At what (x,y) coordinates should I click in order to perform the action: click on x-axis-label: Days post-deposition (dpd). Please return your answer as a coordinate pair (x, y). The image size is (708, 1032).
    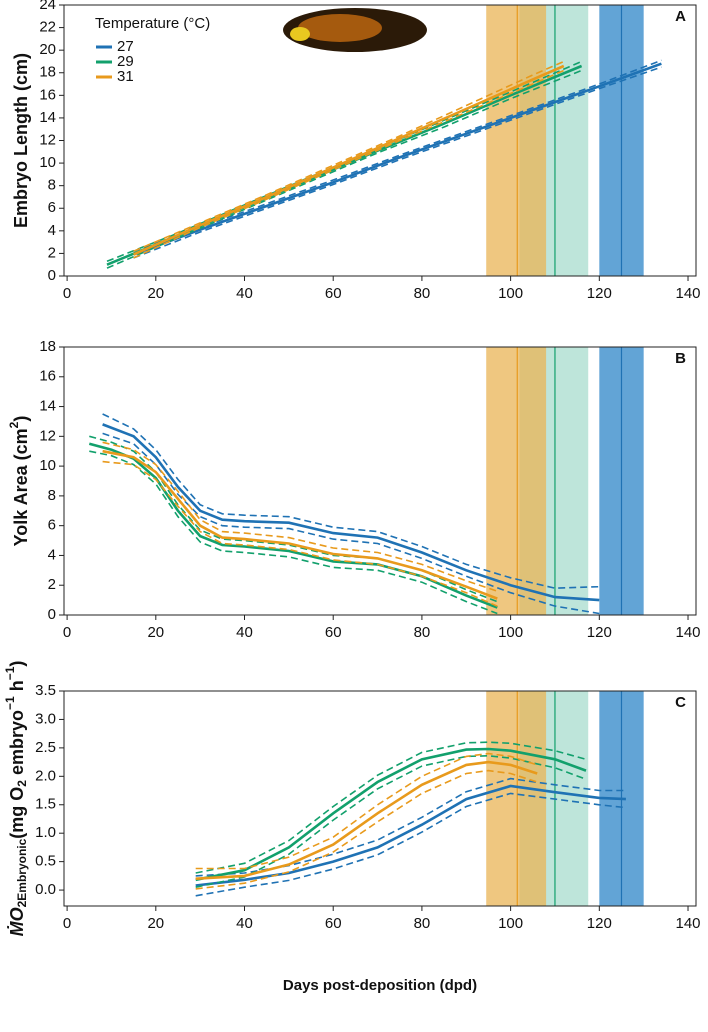
    Looking at the image, I should click on (380, 985).